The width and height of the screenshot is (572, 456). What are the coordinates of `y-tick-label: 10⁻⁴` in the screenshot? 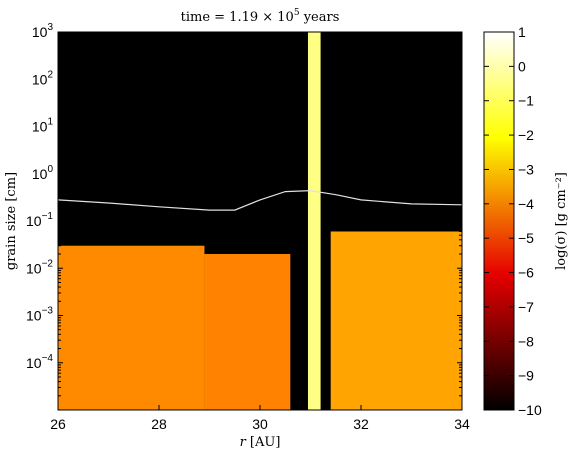 It's located at (39, 362).